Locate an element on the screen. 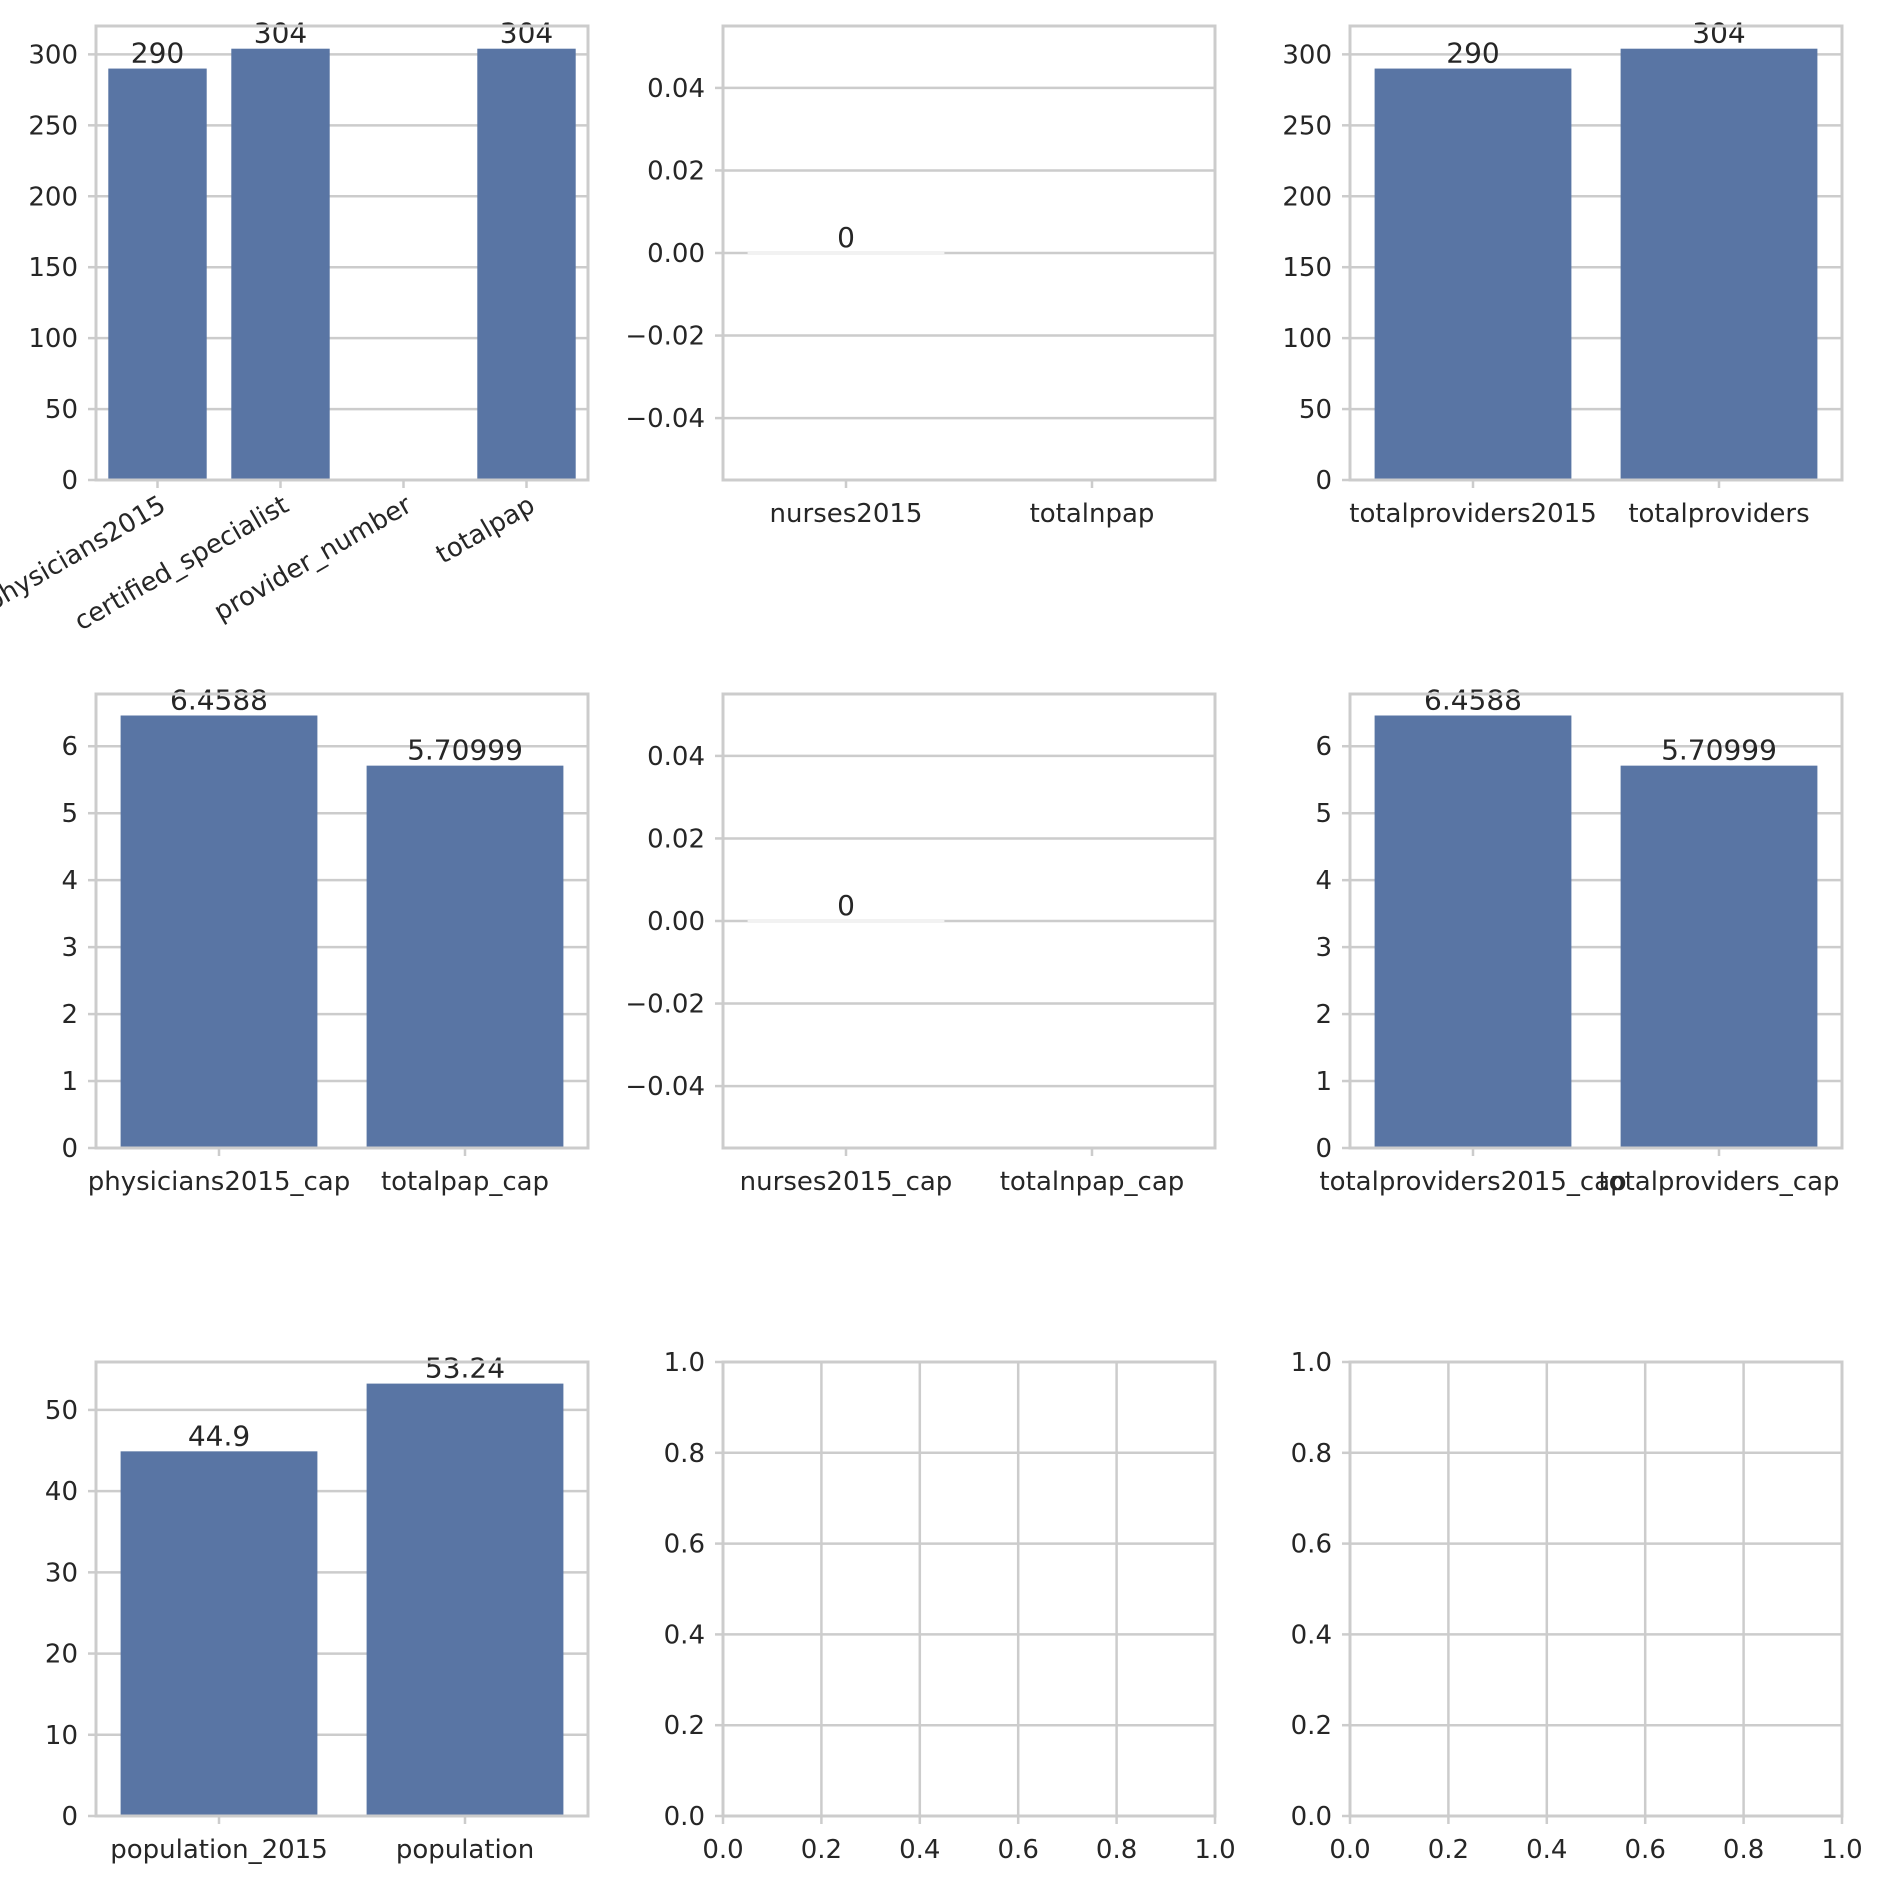 Image resolution: width=1881 pixels, height=1887 pixels. y-tick-label: 1 is located at coordinates (1323, 1082).